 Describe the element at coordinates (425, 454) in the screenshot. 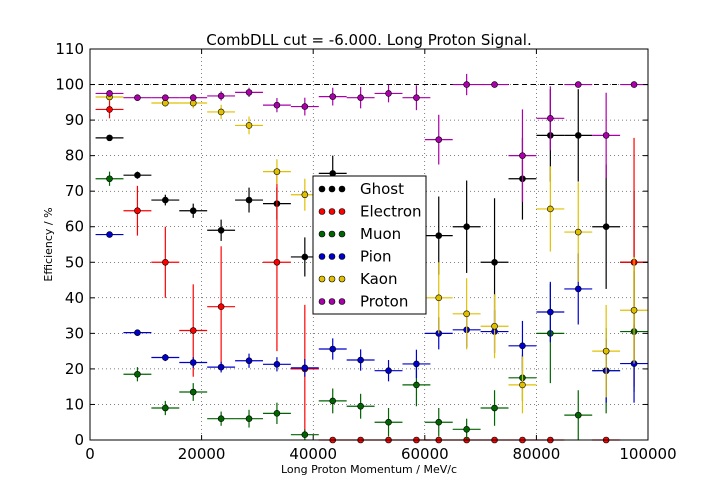

I see `x-tick-label: 60000` at that location.